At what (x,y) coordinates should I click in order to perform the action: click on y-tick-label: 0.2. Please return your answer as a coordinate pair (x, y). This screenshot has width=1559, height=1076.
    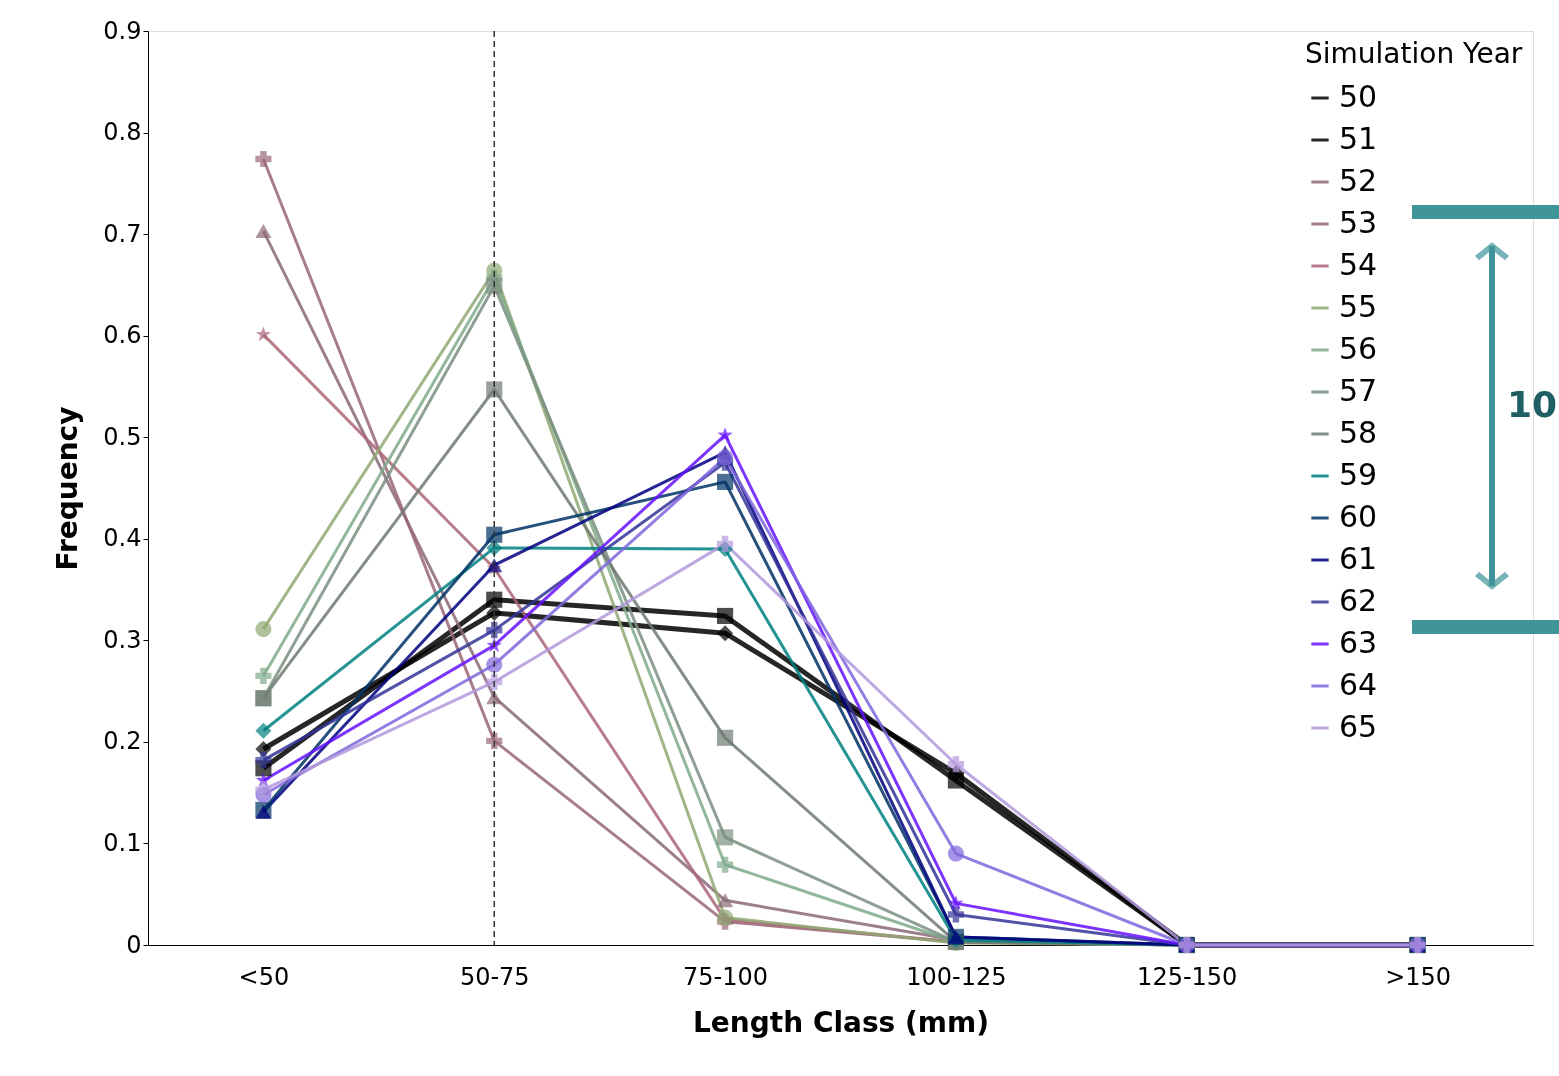
    Looking at the image, I should click on (122, 741).